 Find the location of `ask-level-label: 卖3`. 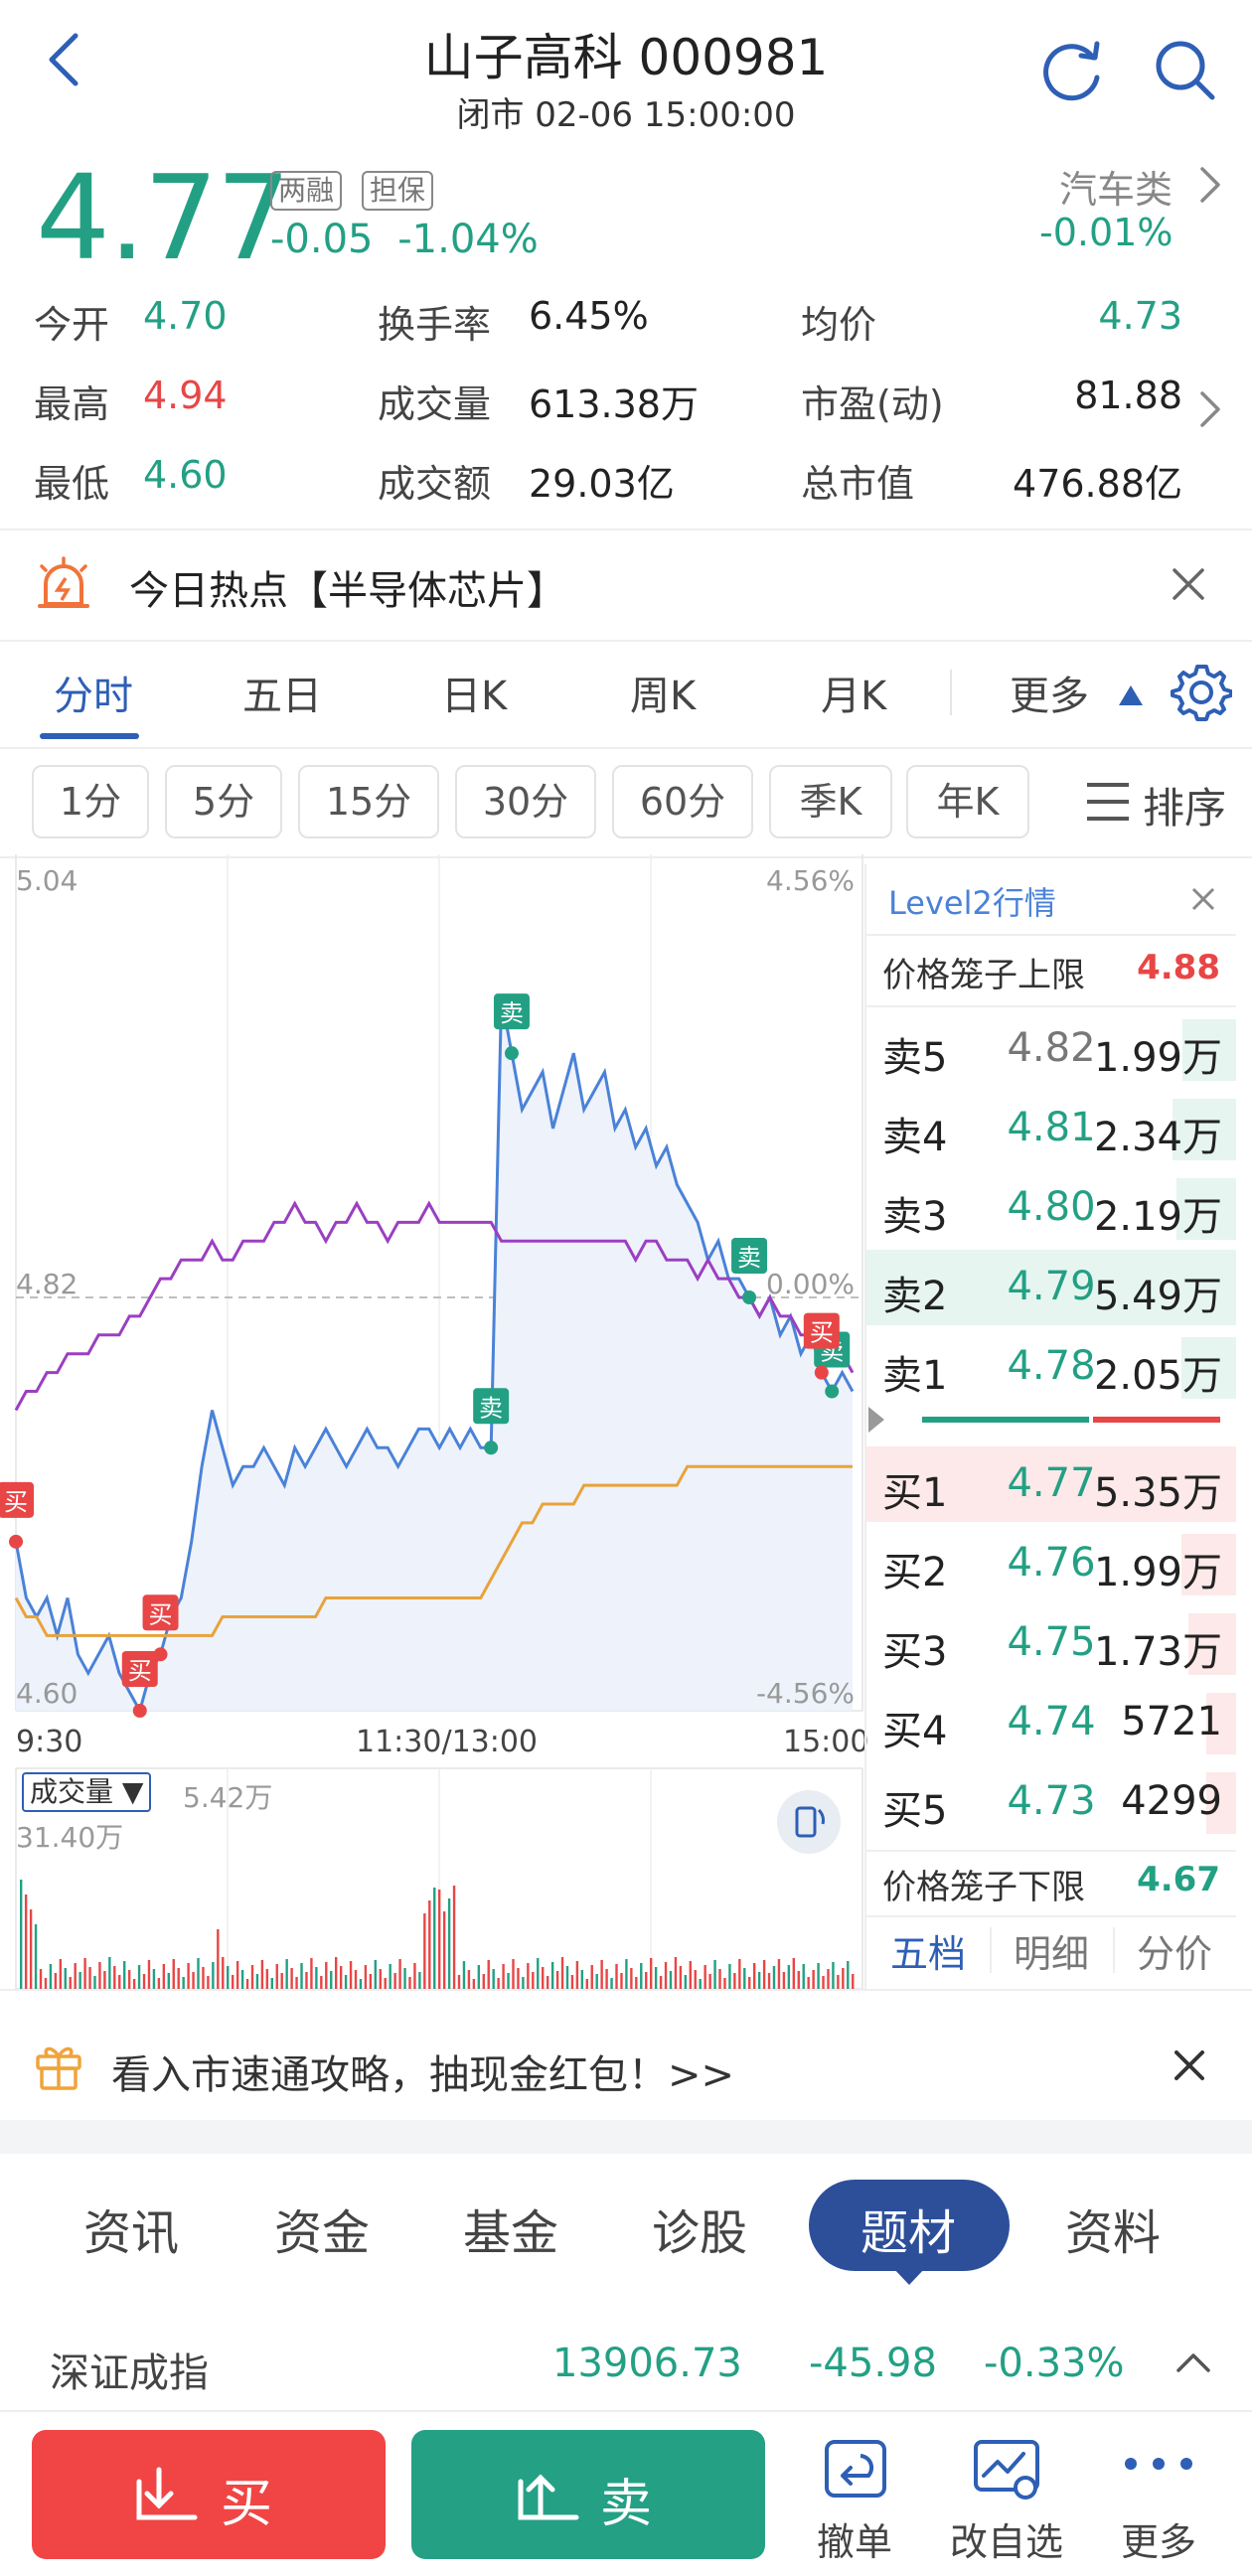

ask-level-label: 卖3 is located at coordinates (915, 1217).